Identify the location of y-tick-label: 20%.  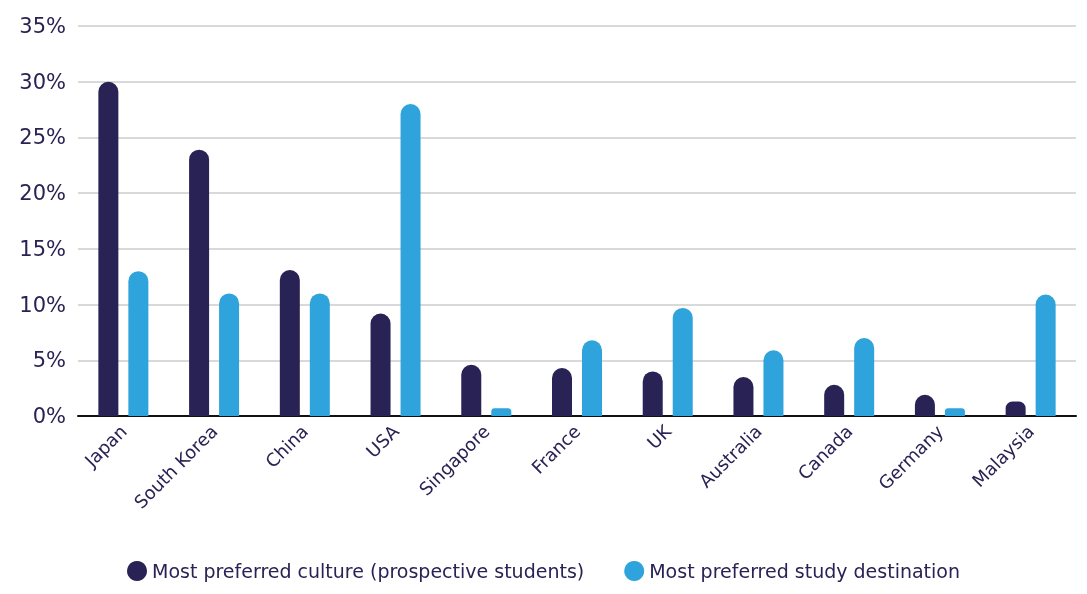
(42, 193).